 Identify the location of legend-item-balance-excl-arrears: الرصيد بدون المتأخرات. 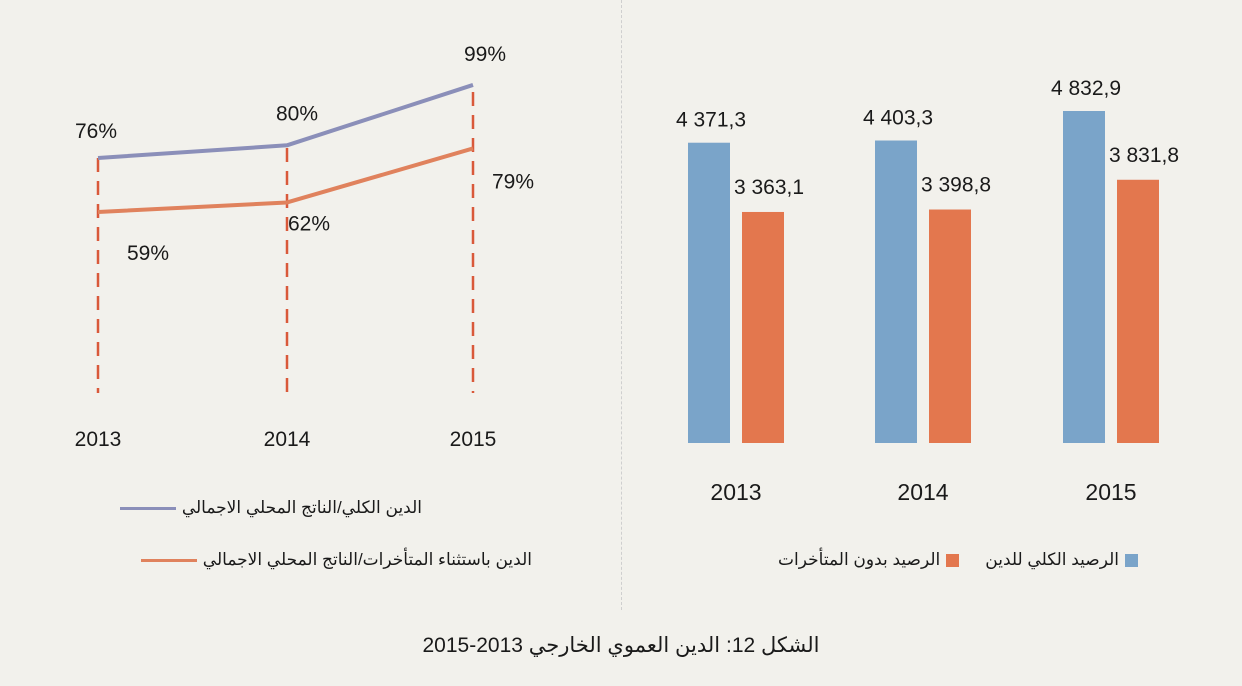
(869, 560).